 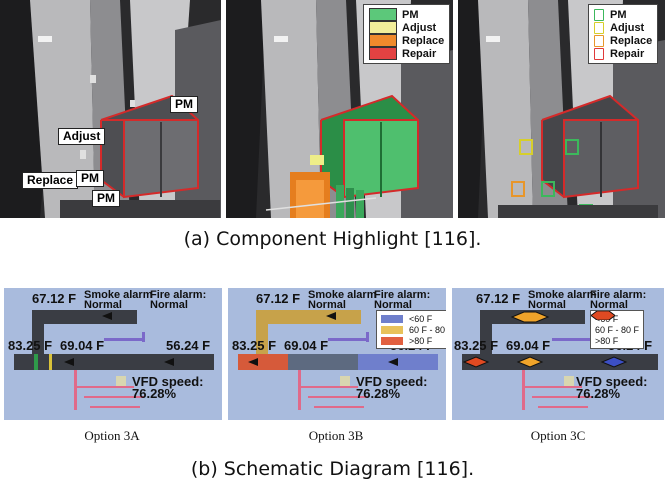 What do you see at coordinates (393, 305) in the screenshot?
I see `fire-status-3b: Normal` at bounding box center [393, 305].